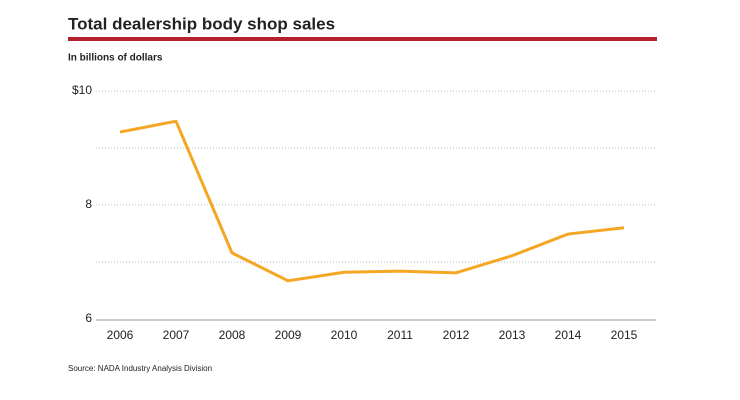  I want to click on y-tick-label: 8, so click(88, 204).